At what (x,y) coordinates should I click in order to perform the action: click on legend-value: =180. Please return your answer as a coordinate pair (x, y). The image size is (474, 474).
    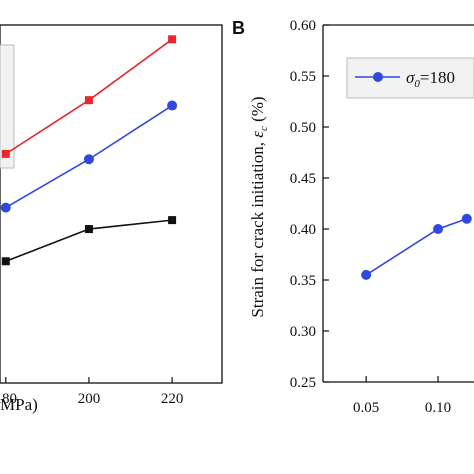
    Looking at the image, I should click on (437, 77).